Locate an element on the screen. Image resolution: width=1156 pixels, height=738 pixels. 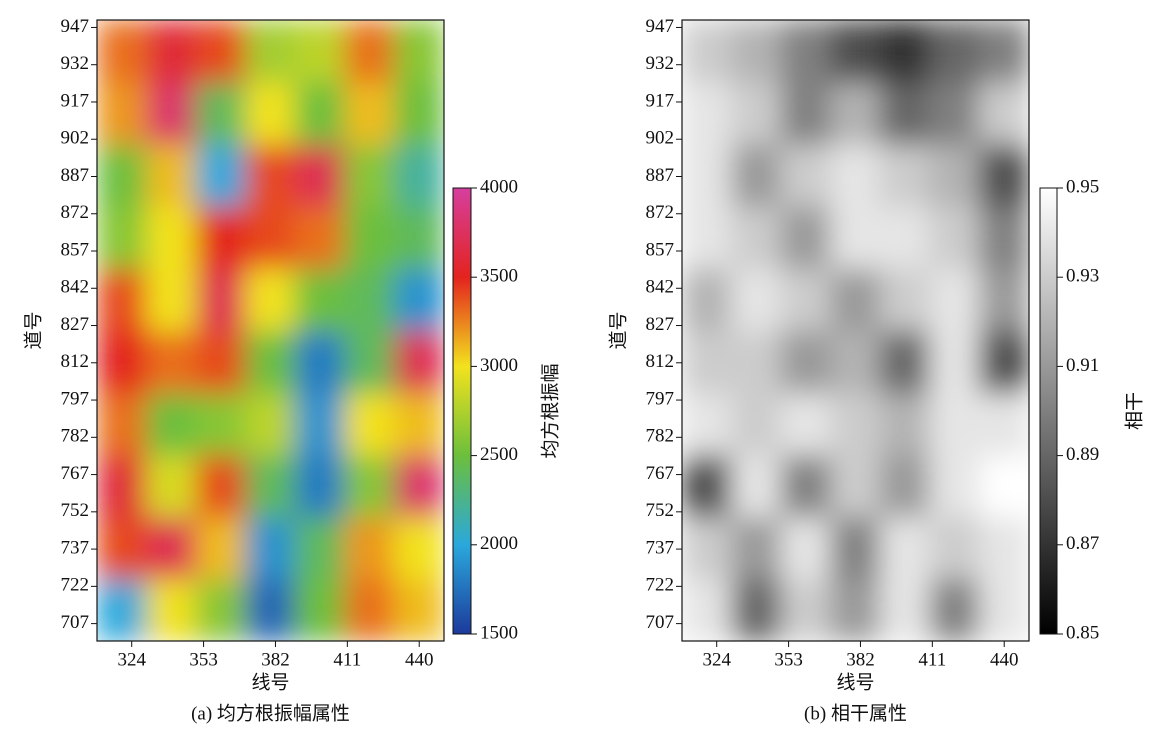
colorbar-tick-label: 0.87 is located at coordinates (1082, 543).